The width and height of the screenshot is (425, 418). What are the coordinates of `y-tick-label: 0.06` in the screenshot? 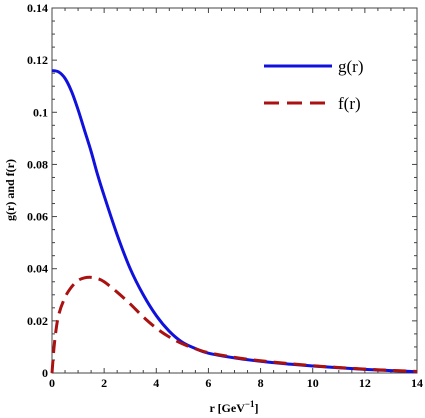 It's located at (37, 217).